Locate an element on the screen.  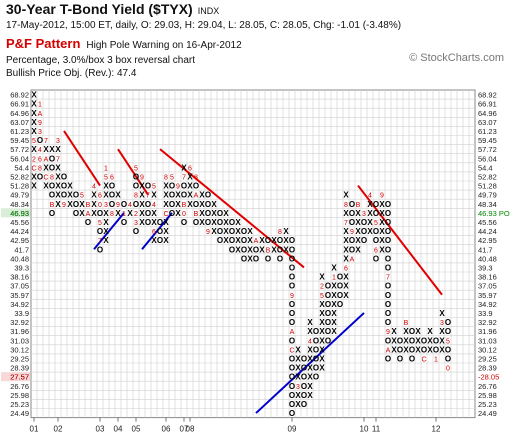
o-mark: X is located at coordinates (52, 149).